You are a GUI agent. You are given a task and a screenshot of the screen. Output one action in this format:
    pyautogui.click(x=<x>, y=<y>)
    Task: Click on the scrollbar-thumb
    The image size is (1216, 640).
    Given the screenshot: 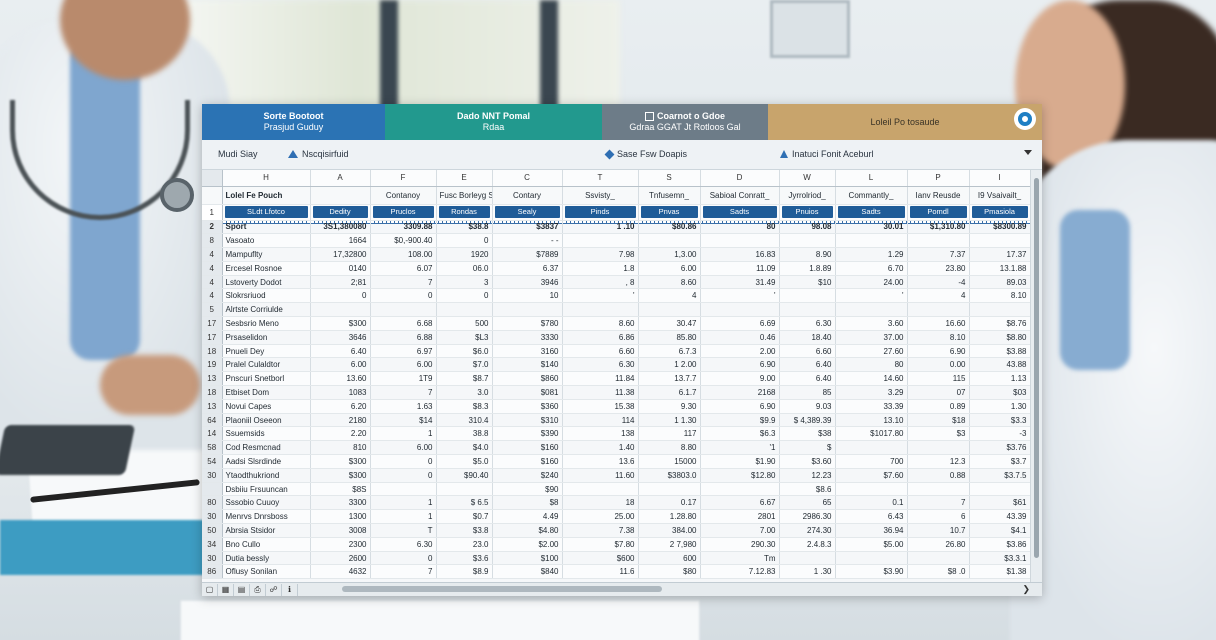 What is the action you would take?
    pyautogui.click(x=1036, y=368)
    